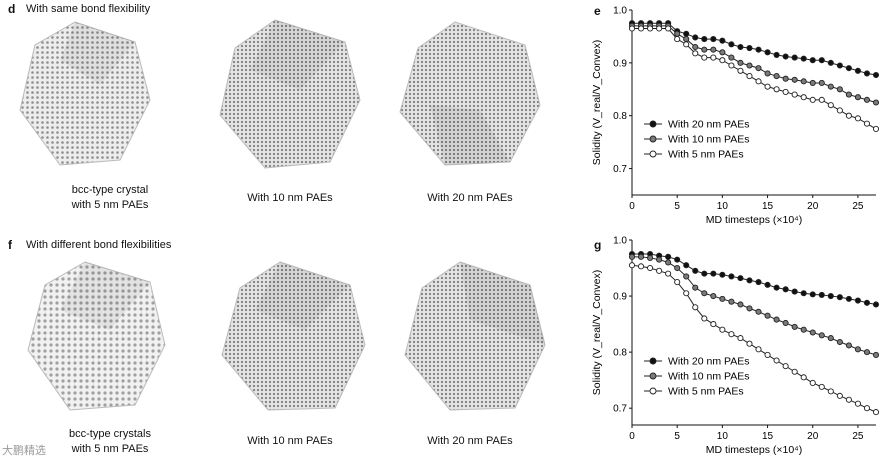 The width and height of the screenshot is (886, 463). Describe the element at coordinates (290, 94) in the screenshot. I see `crystal-d2` at that location.